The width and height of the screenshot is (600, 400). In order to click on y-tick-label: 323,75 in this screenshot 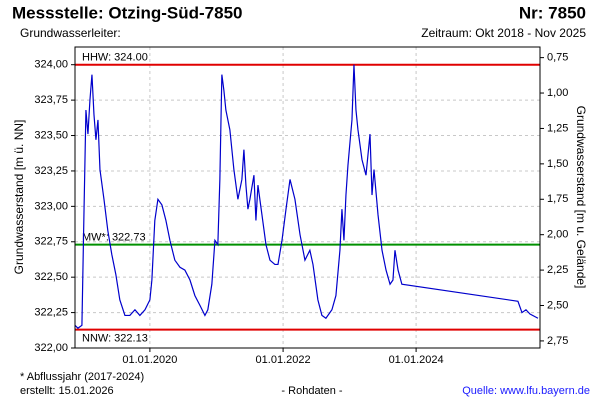, I will do `click(51, 100)`.